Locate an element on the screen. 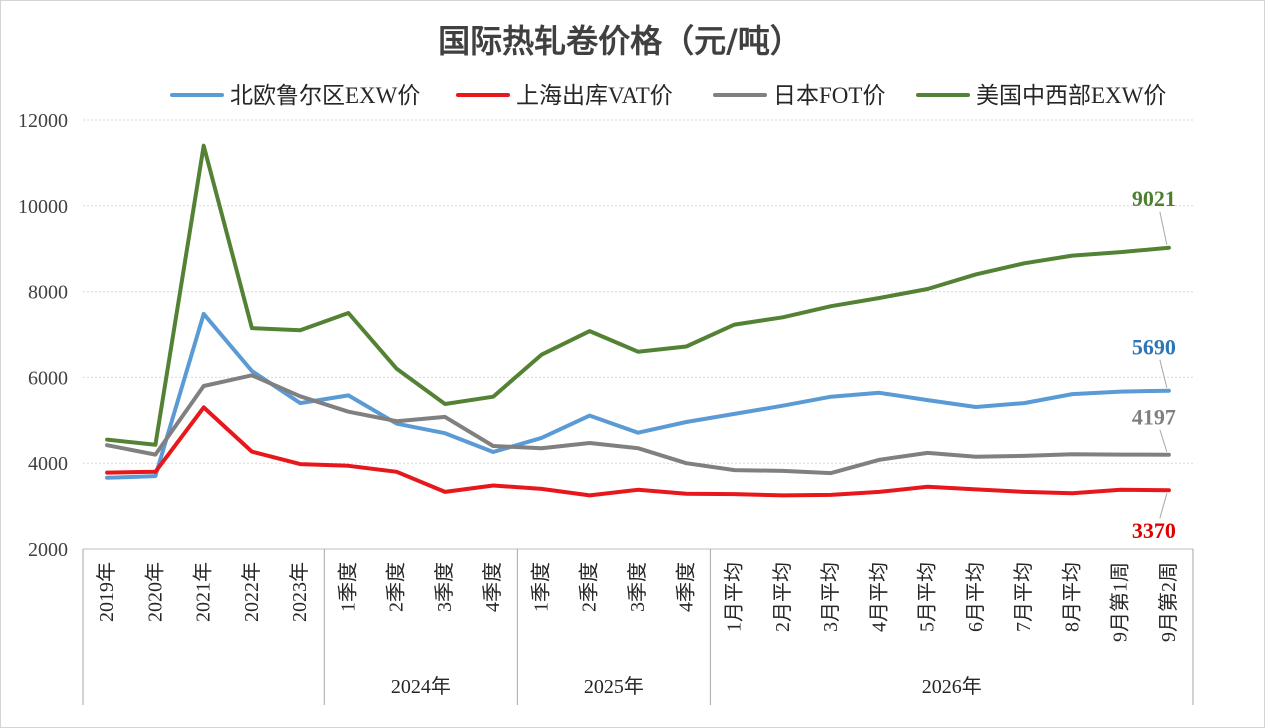 This screenshot has height=728, width=1265. legend-item: 北欧鲁尔区EXW价 is located at coordinates (295, 95).